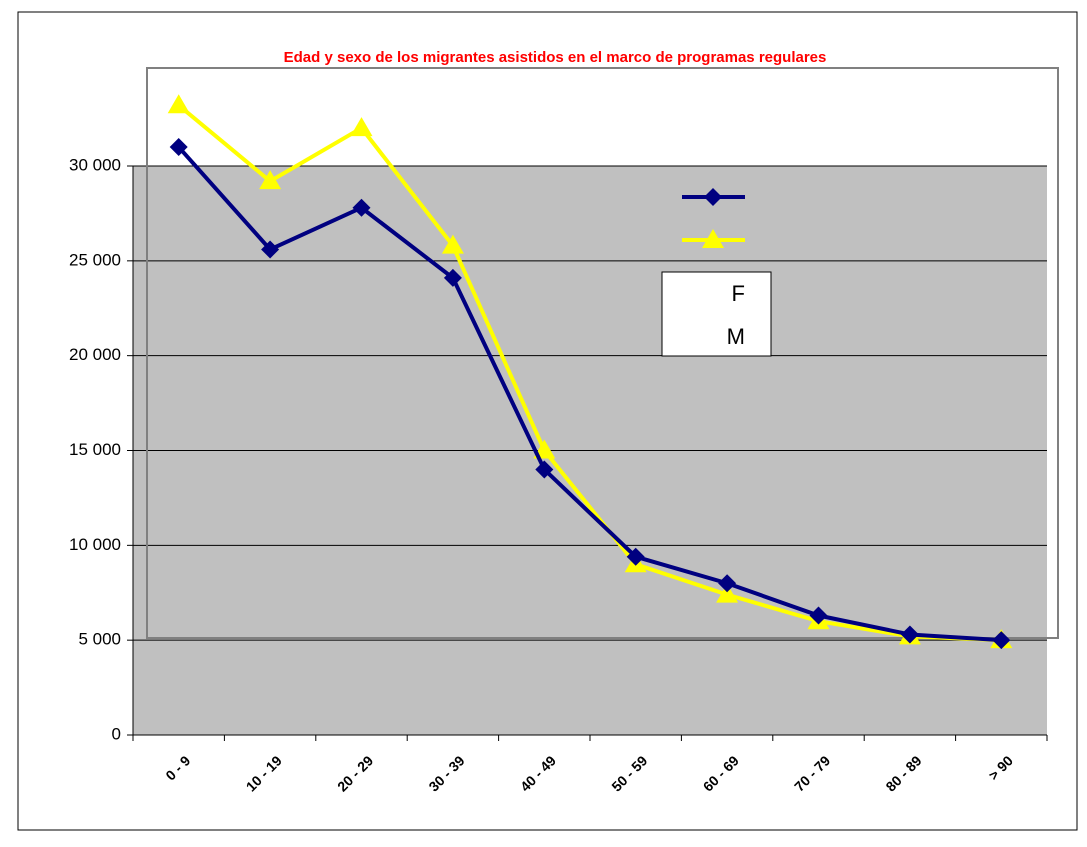 The width and height of the screenshot is (1087, 847). Describe the element at coordinates (736, 336) in the screenshot. I see `legend-label: M` at that location.